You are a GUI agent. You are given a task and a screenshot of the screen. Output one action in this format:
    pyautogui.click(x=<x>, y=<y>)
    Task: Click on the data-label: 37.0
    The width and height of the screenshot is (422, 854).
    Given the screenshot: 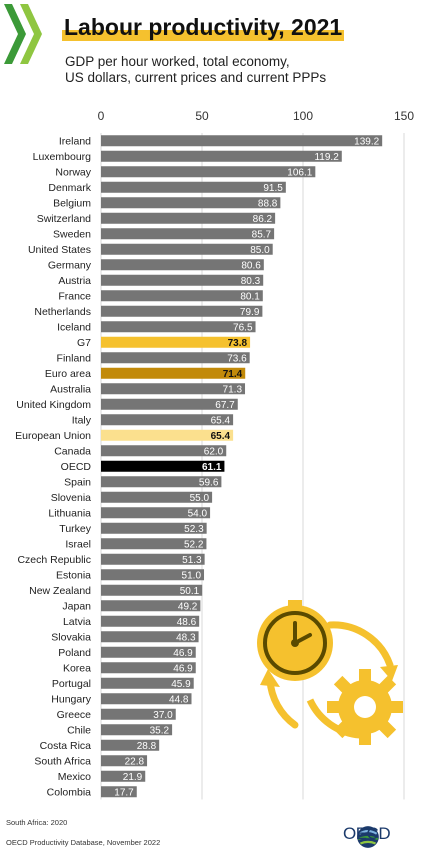 What is the action you would take?
    pyautogui.click(x=163, y=715)
    